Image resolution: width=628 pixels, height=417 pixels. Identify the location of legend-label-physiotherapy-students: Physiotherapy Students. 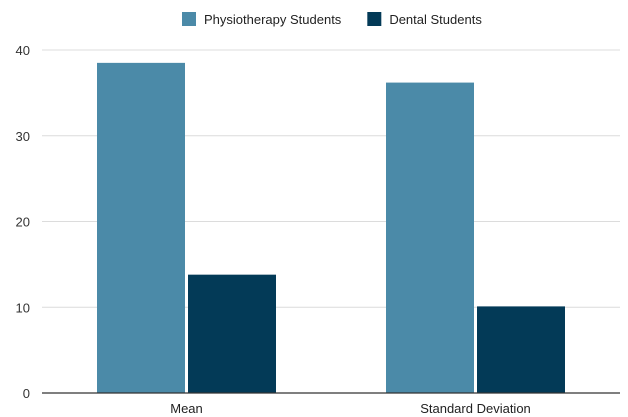
(273, 19).